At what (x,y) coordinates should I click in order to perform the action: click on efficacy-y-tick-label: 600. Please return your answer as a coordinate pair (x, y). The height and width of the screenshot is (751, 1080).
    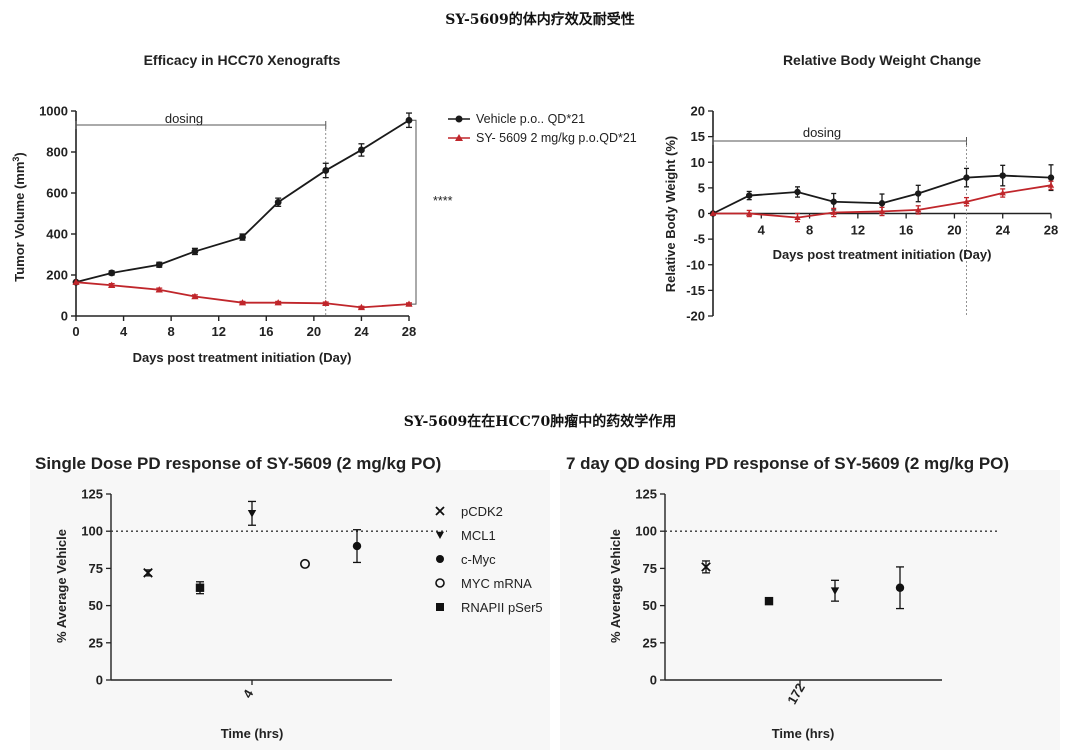
    Looking at the image, I should click on (57, 193).